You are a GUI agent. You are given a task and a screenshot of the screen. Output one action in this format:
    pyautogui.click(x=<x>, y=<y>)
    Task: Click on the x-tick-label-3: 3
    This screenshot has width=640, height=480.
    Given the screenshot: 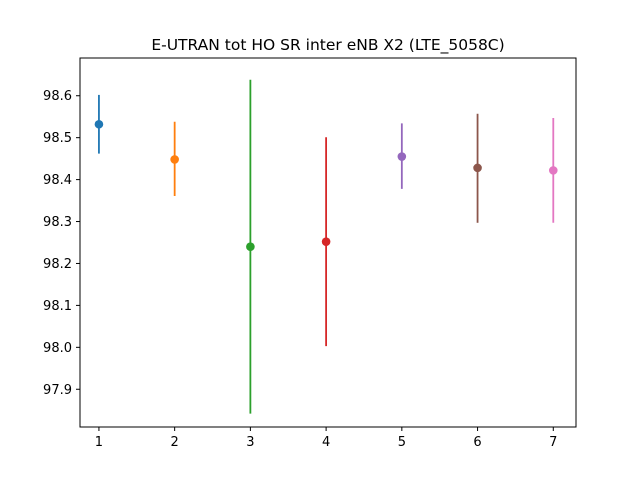 What is the action you would take?
    pyautogui.click(x=250, y=442)
    